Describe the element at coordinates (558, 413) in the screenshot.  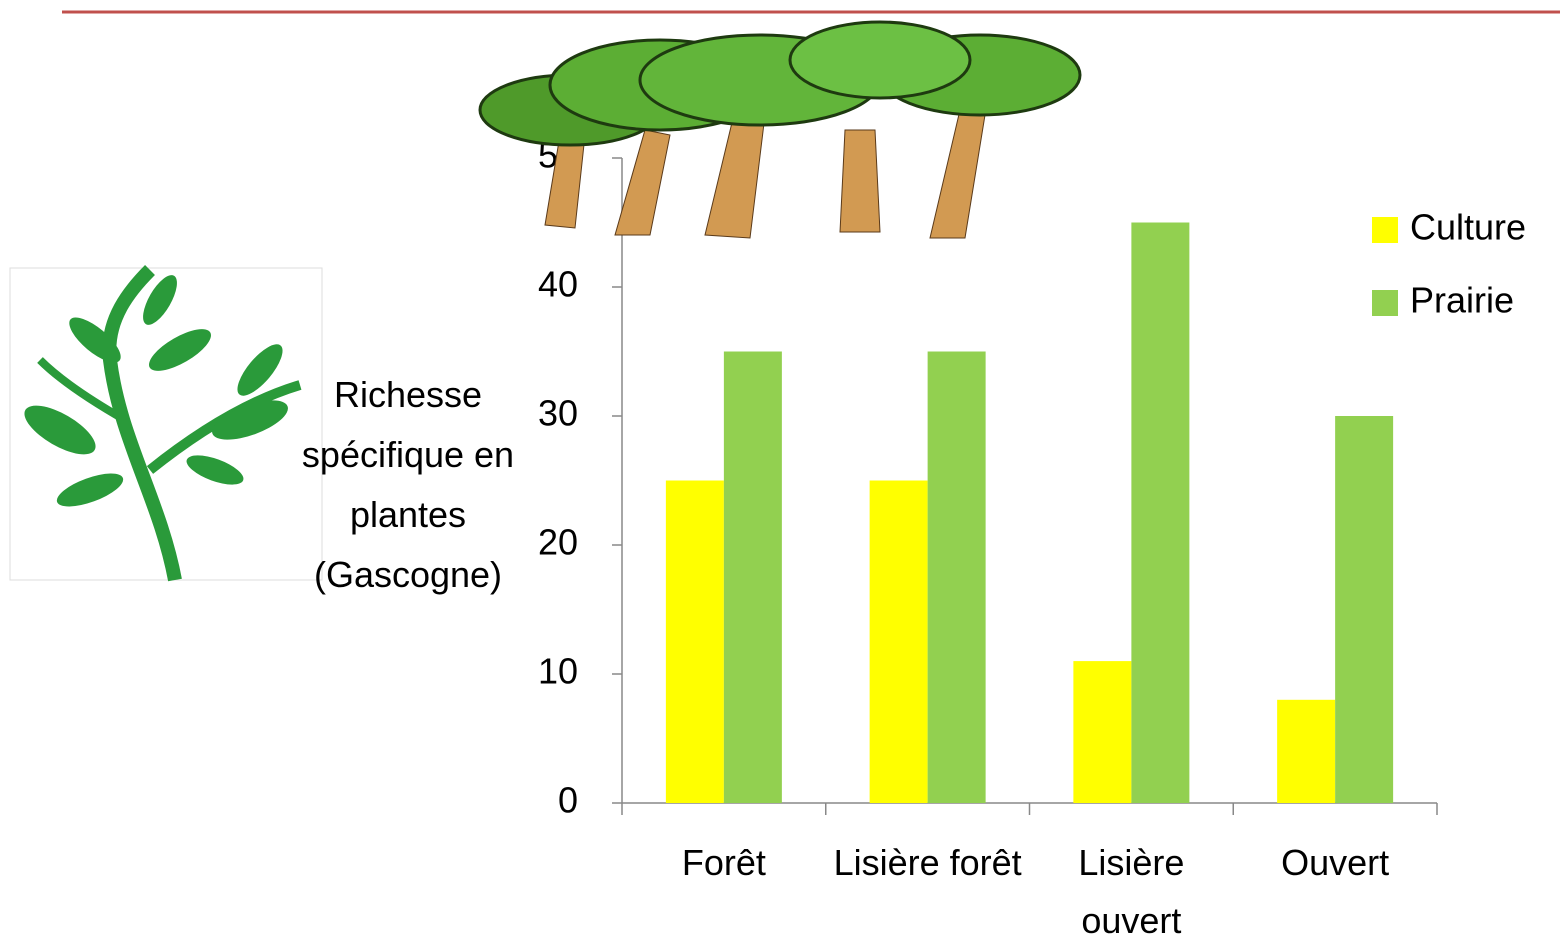
I see `y-tick-label: 30` at that location.